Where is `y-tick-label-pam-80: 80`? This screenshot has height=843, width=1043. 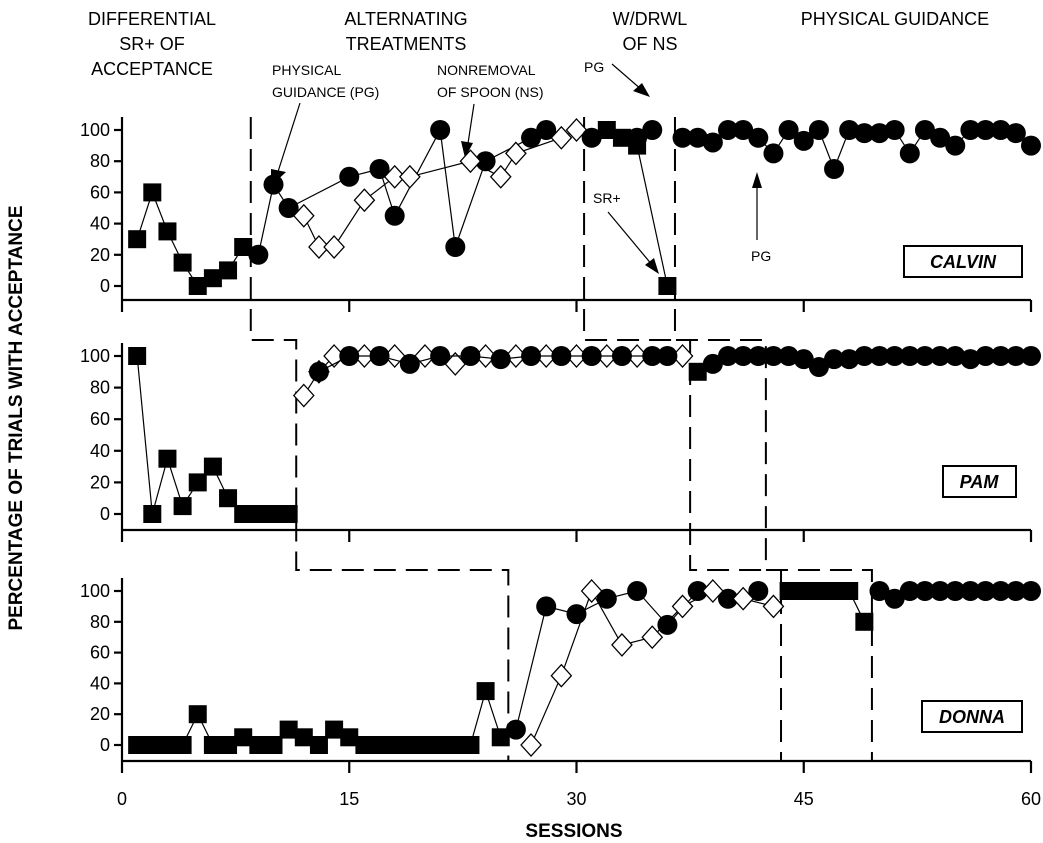
y-tick-label-pam-80: 80 is located at coordinates (100, 388).